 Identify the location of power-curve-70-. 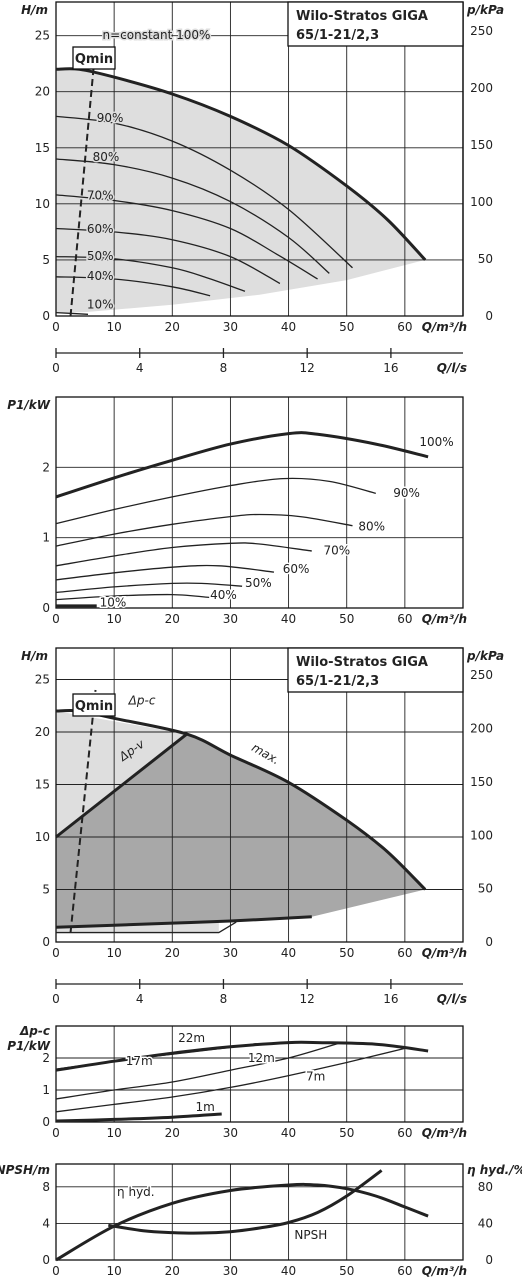
(183, 554).